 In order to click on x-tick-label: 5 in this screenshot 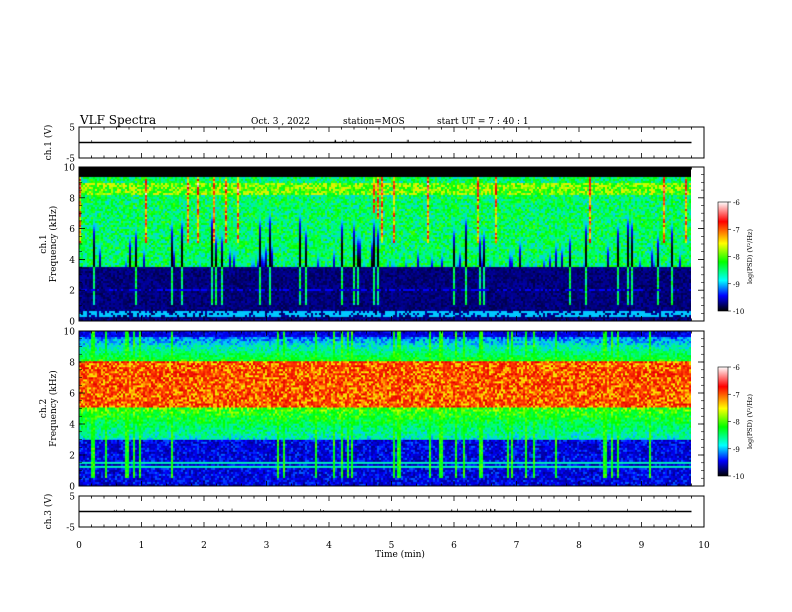, I will do `click(392, 546)`.